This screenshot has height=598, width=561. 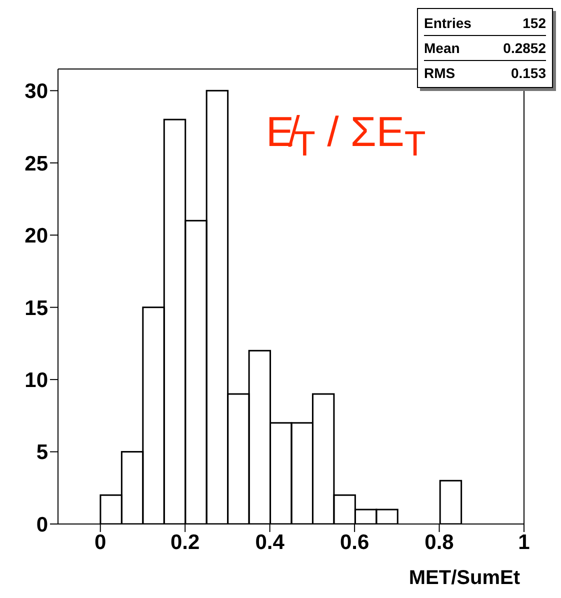 What do you see at coordinates (100, 542) in the screenshot?
I see `x-tick-label: 0` at bounding box center [100, 542].